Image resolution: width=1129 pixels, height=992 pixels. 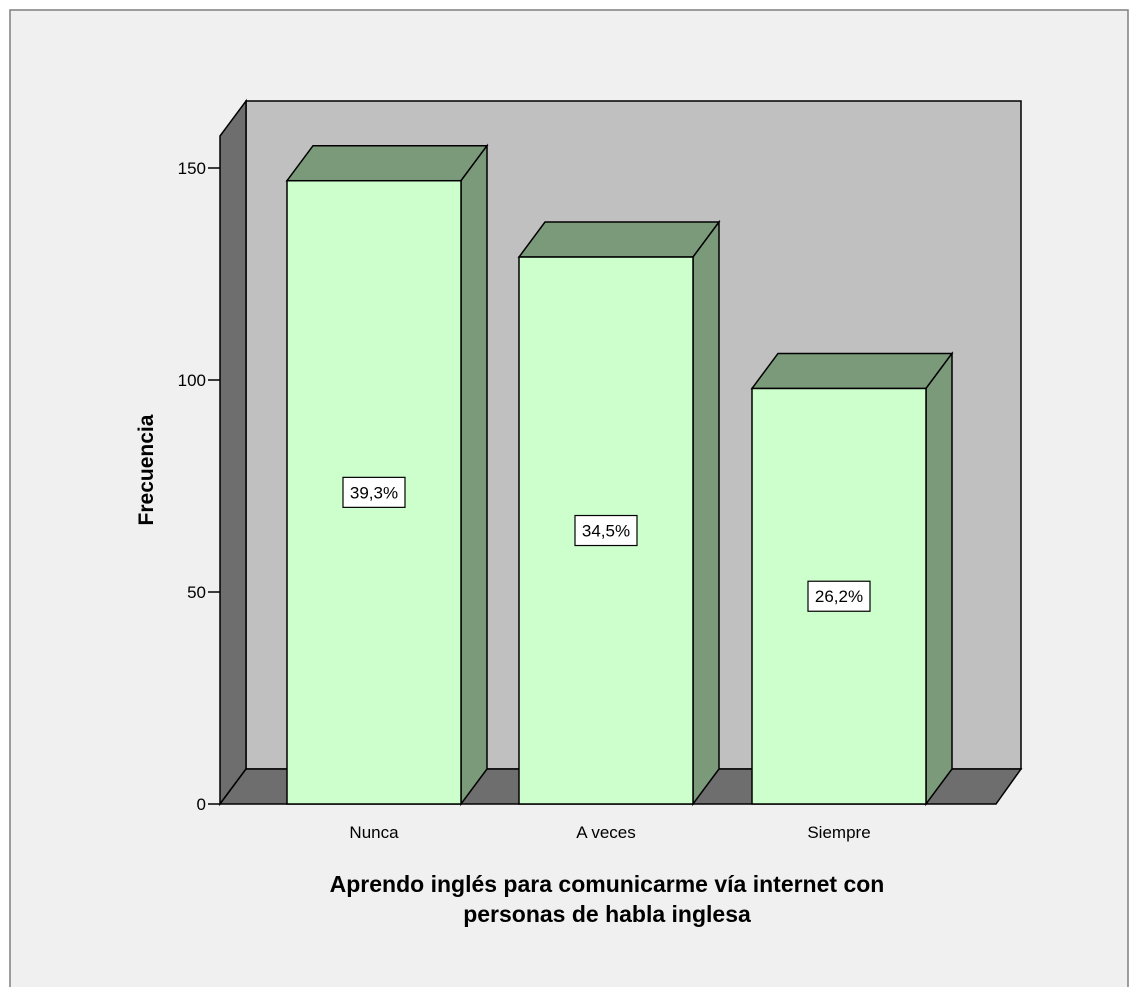 I want to click on data-label: 39,3%, so click(x=374, y=492).